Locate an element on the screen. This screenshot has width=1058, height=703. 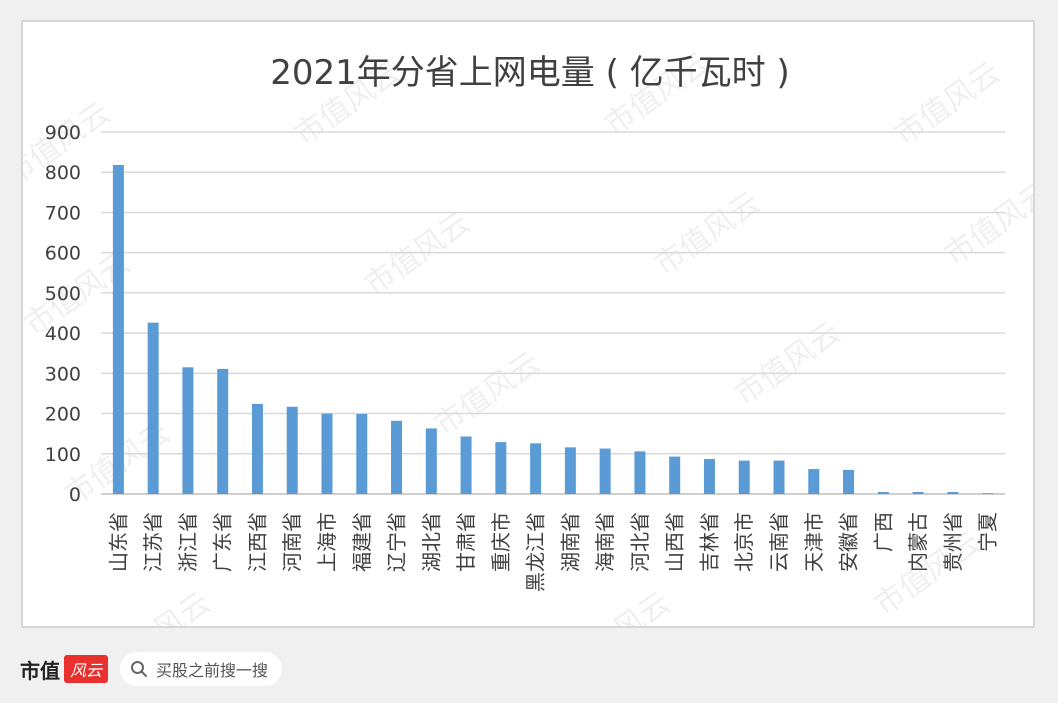
x-tick-label: 云南省 is located at coordinates (779, 542).